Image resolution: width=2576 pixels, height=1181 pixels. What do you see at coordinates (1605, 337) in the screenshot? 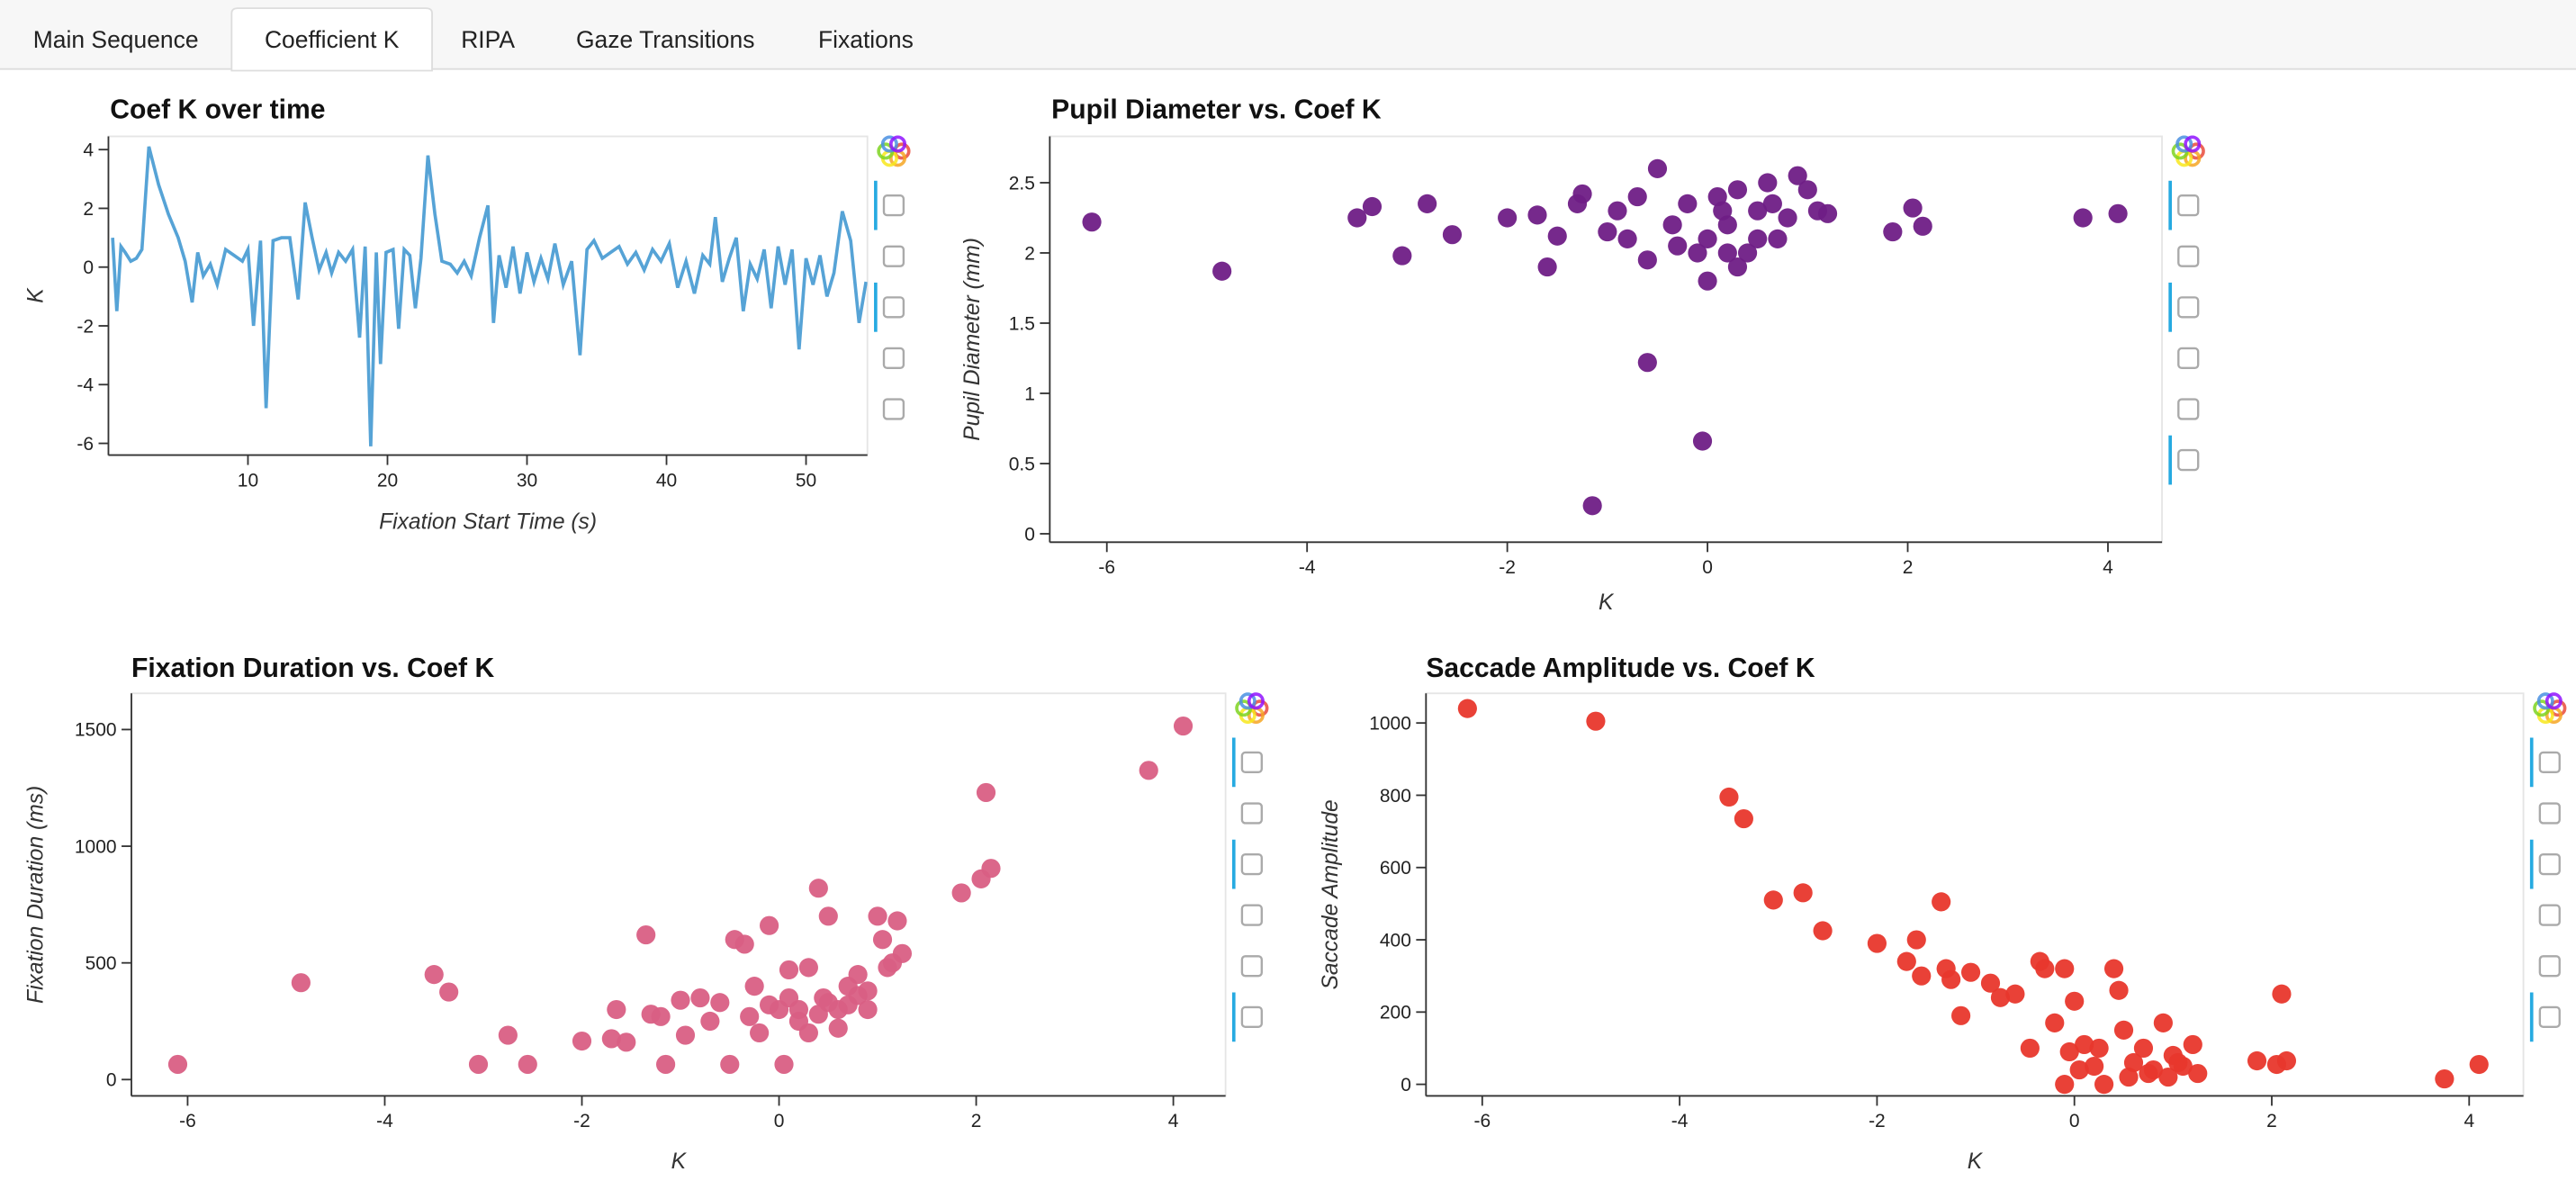
I see `plot-marks` at bounding box center [1605, 337].